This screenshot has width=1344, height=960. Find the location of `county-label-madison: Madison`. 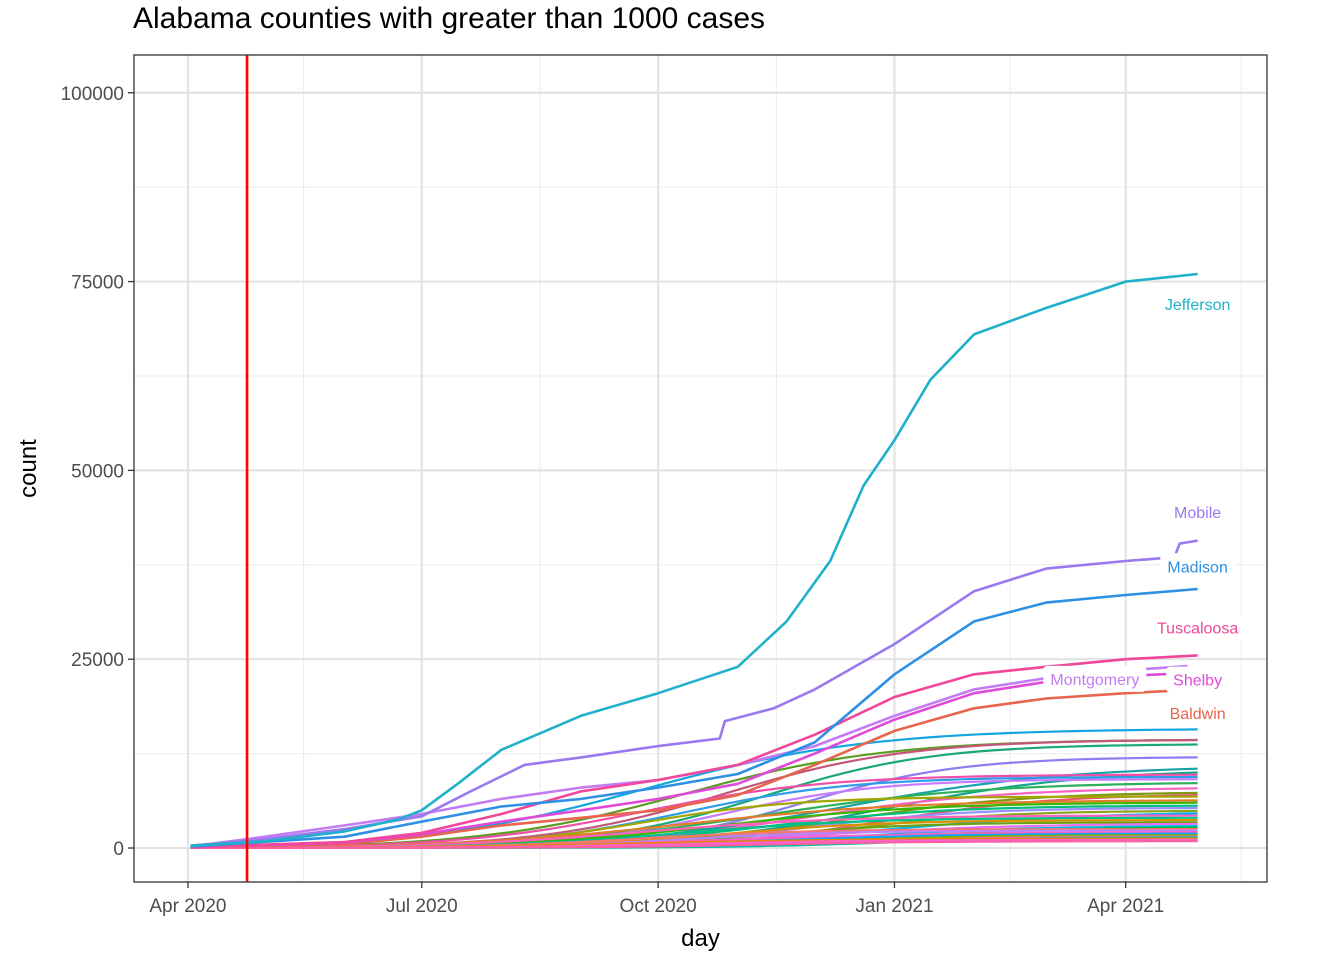

county-label-madison: Madison is located at coordinates (1197, 566).